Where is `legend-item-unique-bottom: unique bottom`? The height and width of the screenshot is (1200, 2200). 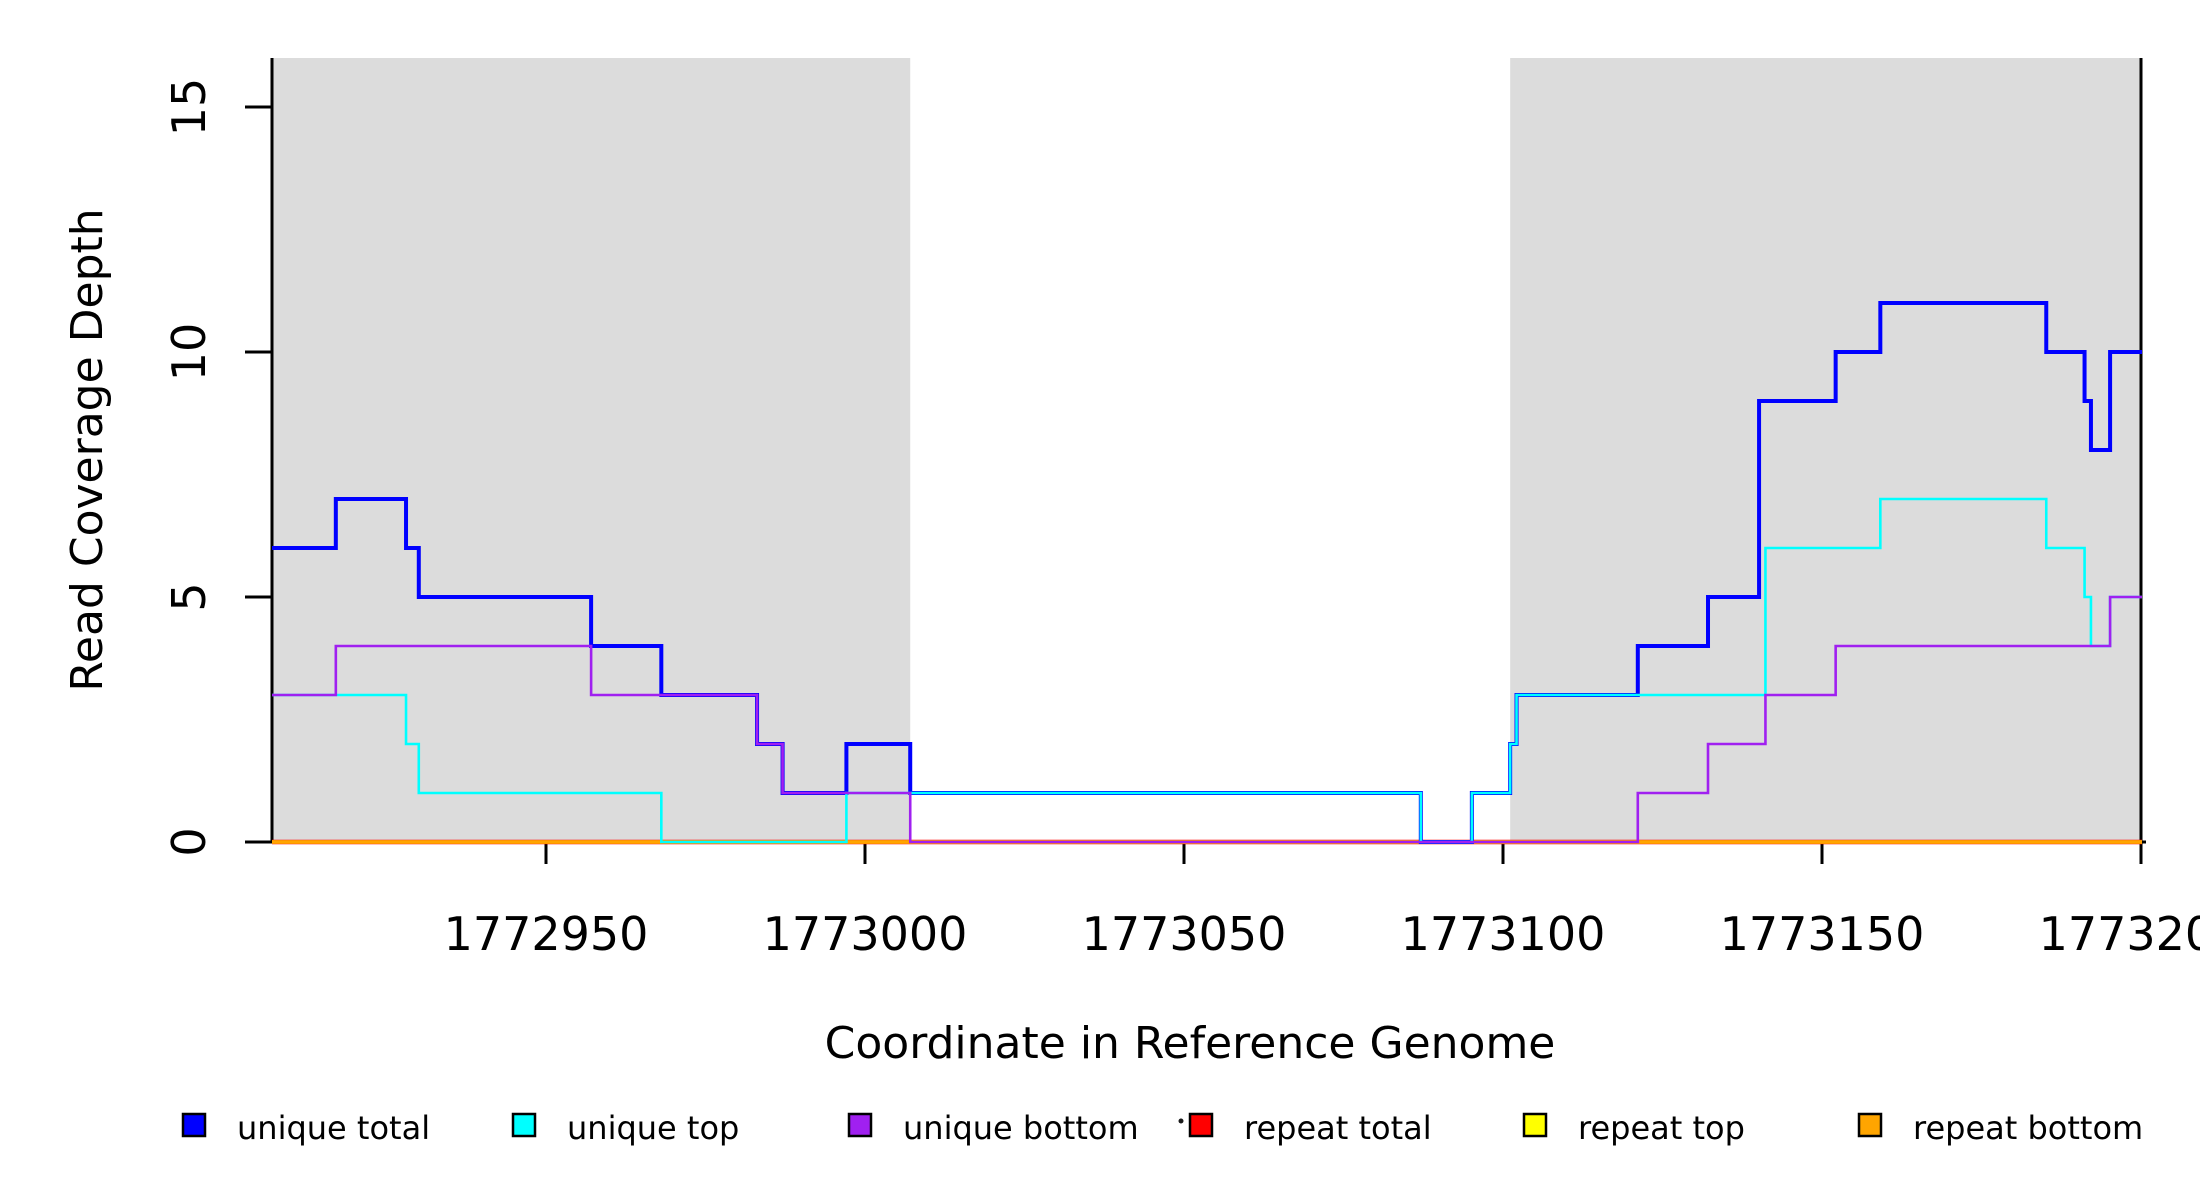
legend-item-unique-bottom: unique bottom is located at coordinates (993, 1128).